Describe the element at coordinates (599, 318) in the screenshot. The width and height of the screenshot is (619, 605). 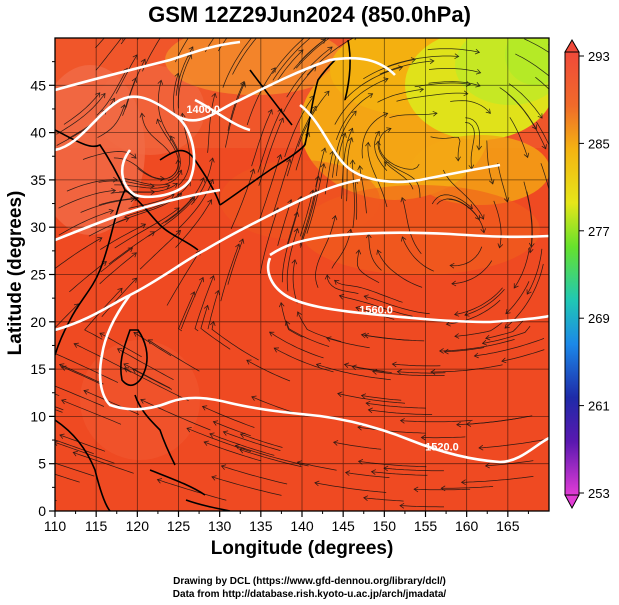
I see `colorbar-tick-label: 269` at that location.